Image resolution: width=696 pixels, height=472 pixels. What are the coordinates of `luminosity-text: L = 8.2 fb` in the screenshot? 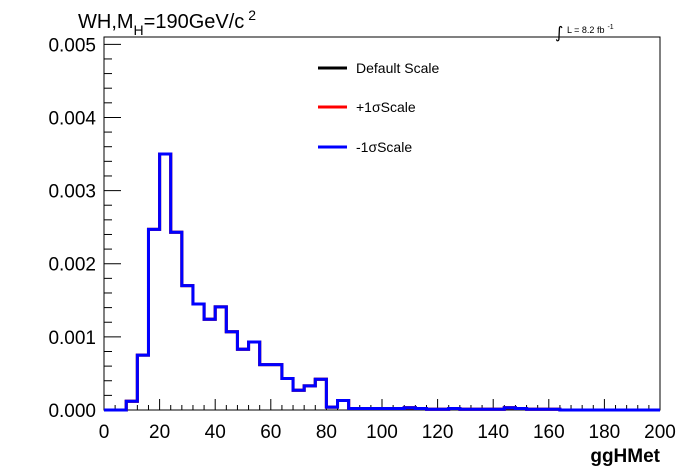 It's located at (585, 30).